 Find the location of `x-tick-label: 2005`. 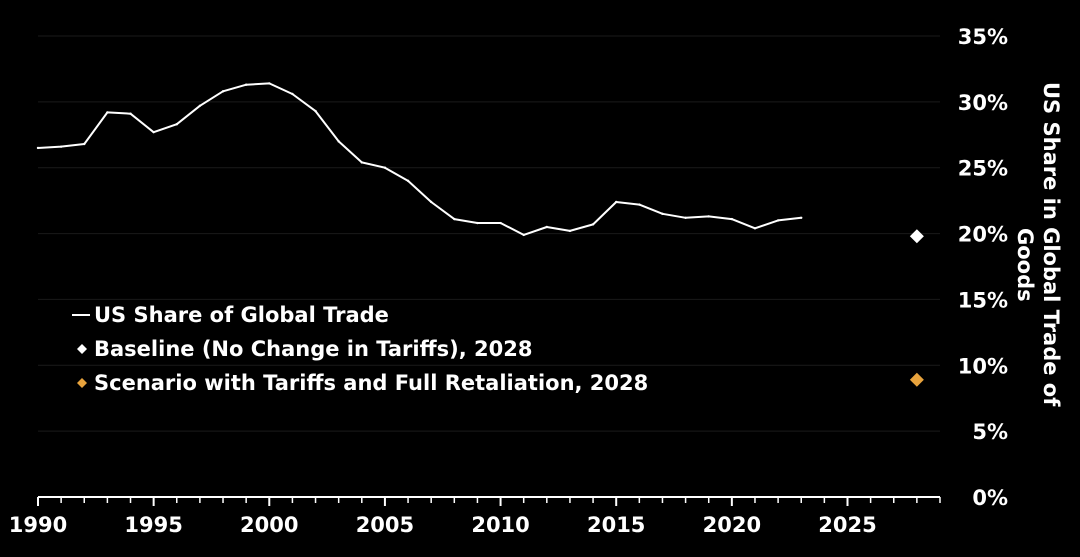

x-tick-label: 2005 is located at coordinates (385, 525).